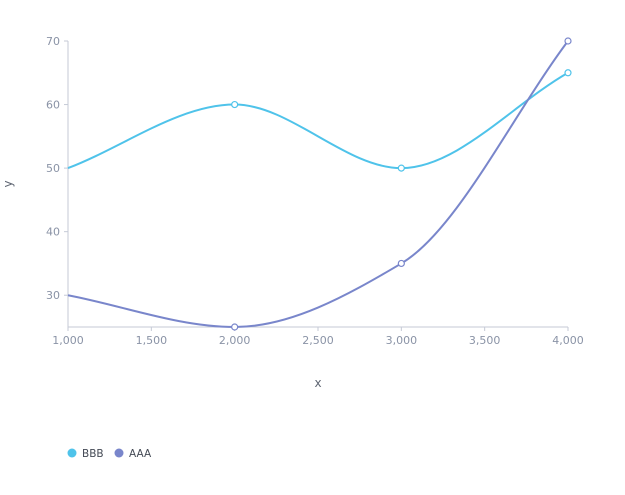 This screenshot has height=495, width=625. What do you see at coordinates (109, 454) in the screenshot?
I see `legend: BBB AAA` at bounding box center [109, 454].